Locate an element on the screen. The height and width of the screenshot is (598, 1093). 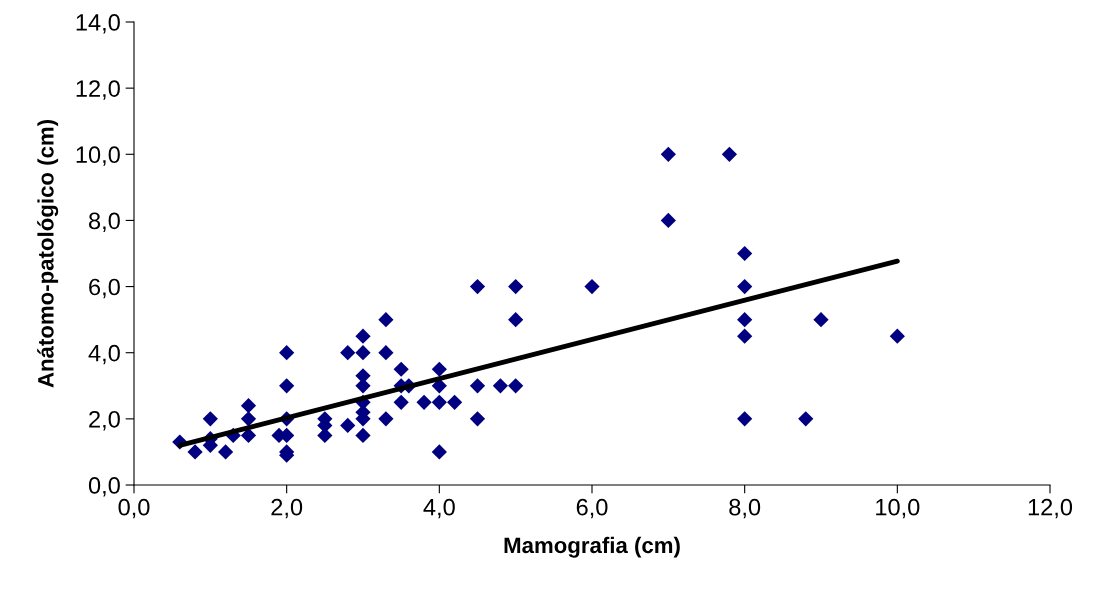
x-tick-label: 12,0 is located at coordinates (1050, 508).